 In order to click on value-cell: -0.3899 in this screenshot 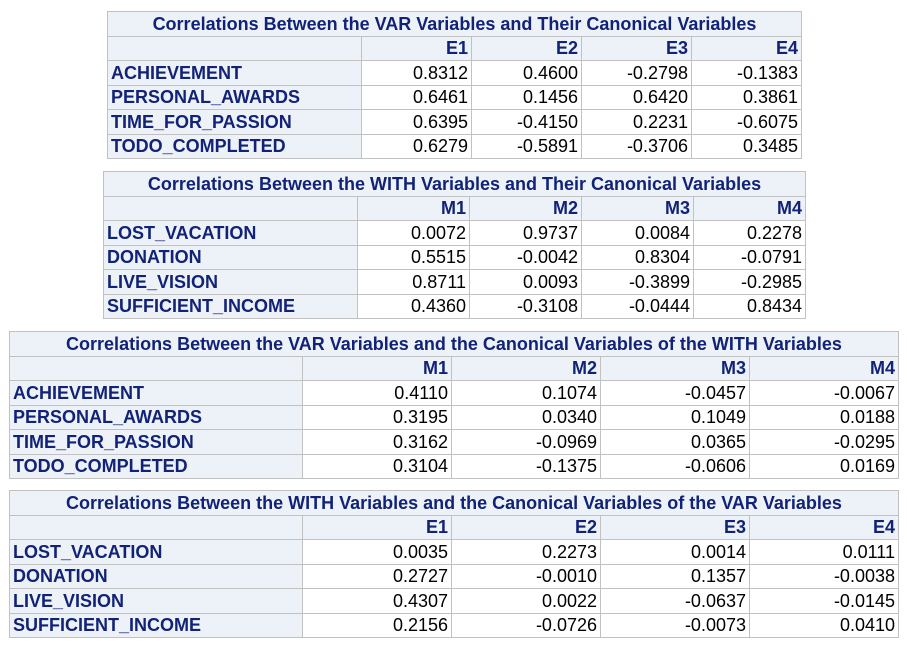, I will do `click(637, 282)`.